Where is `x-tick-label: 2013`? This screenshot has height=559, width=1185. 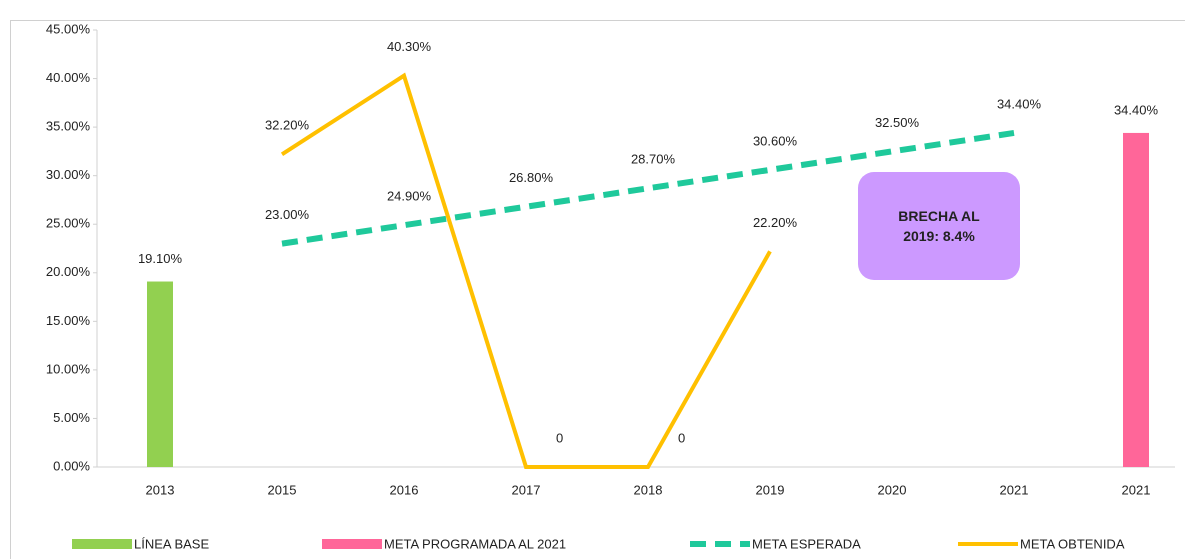 x-tick-label: 2013 is located at coordinates (160, 489).